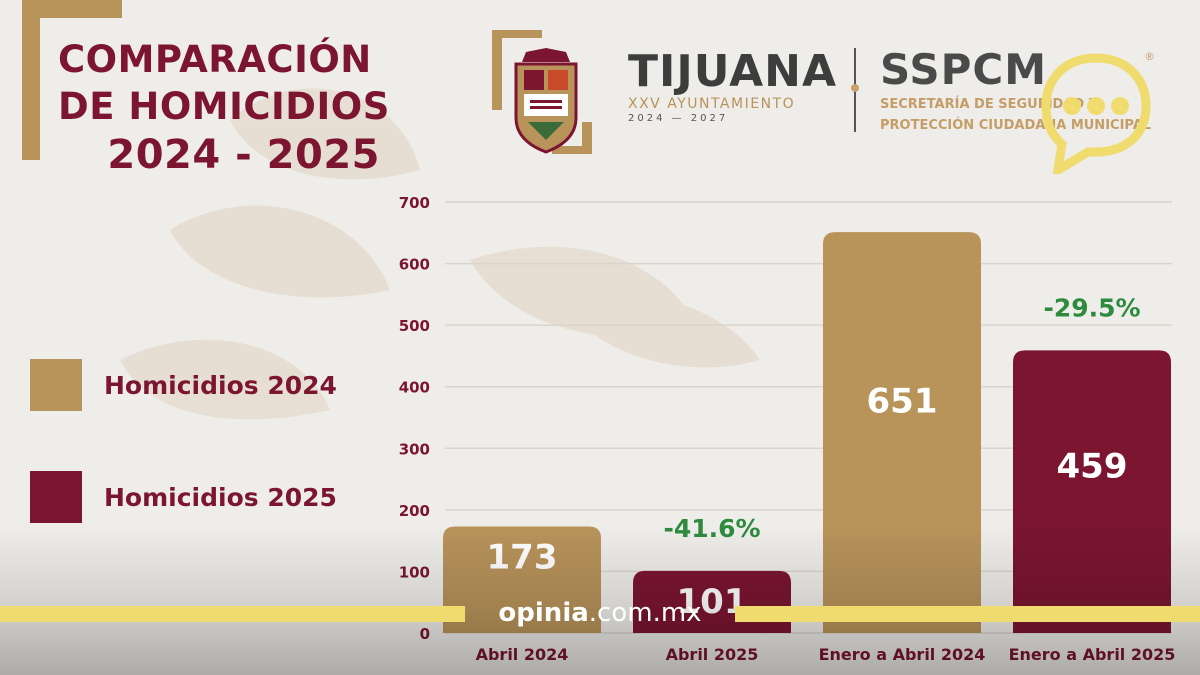  What do you see at coordinates (711, 528) in the screenshot?
I see `percent-change-label: -41.6%` at bounding box center [711, 528].